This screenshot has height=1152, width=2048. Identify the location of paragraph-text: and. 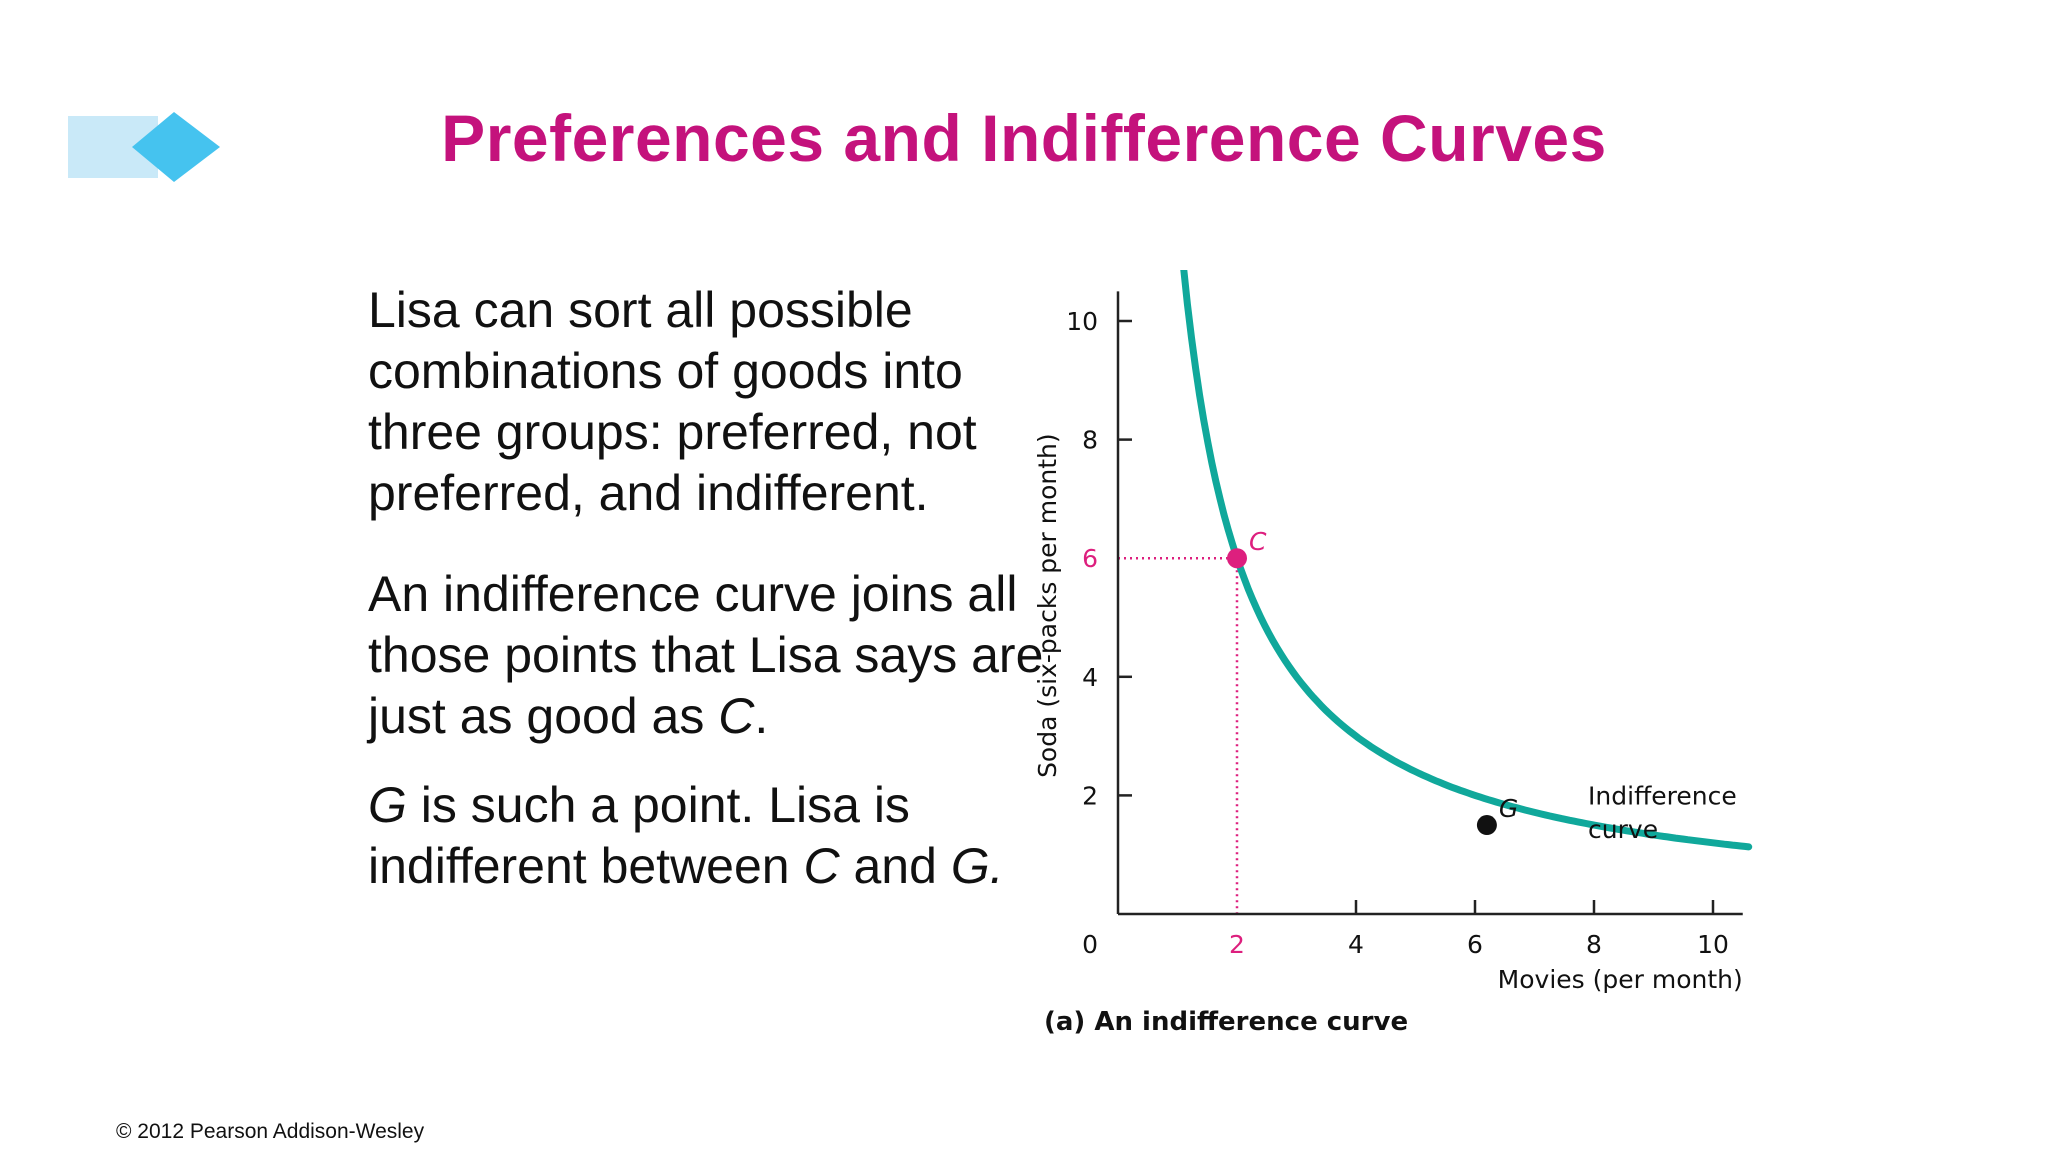
(895, 866).